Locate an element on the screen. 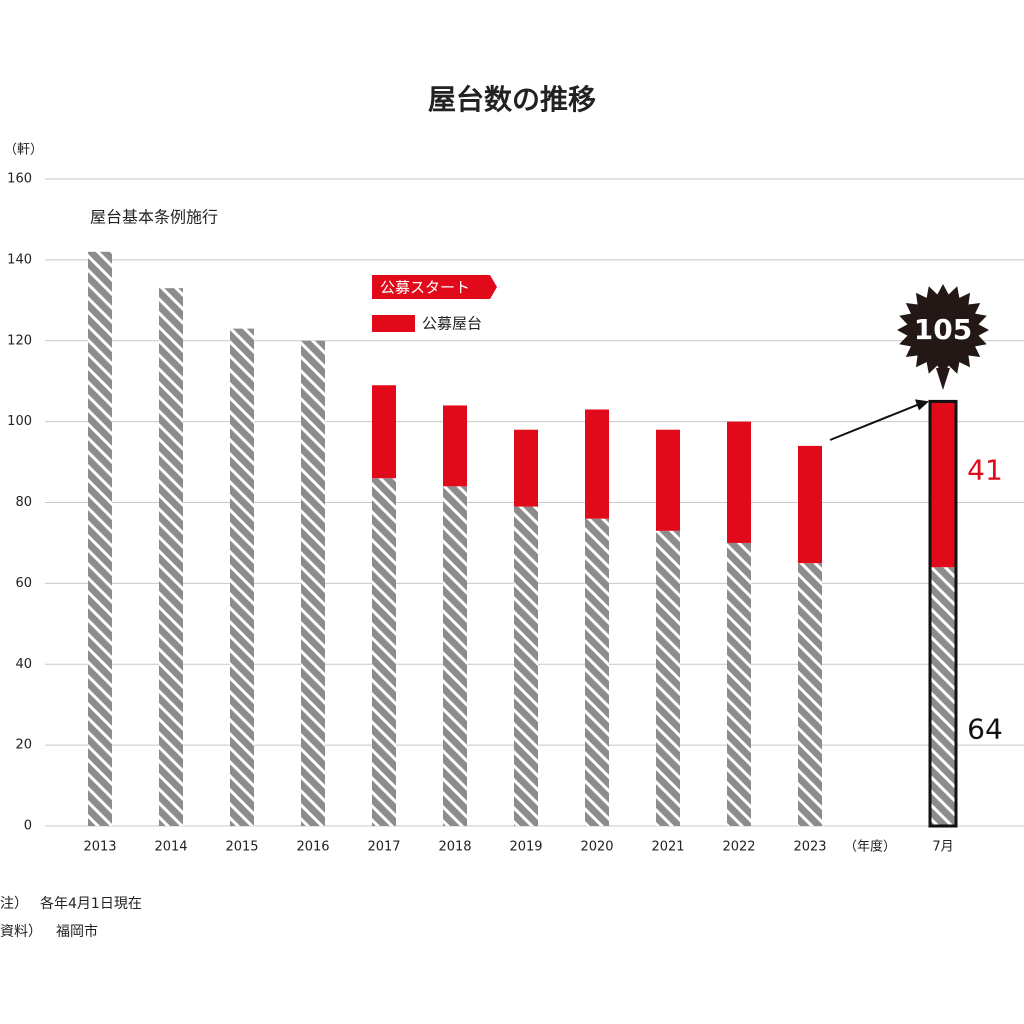 This screenshot has width=1024, height=1024. legend-swatch is located at coordinates (393, 323).